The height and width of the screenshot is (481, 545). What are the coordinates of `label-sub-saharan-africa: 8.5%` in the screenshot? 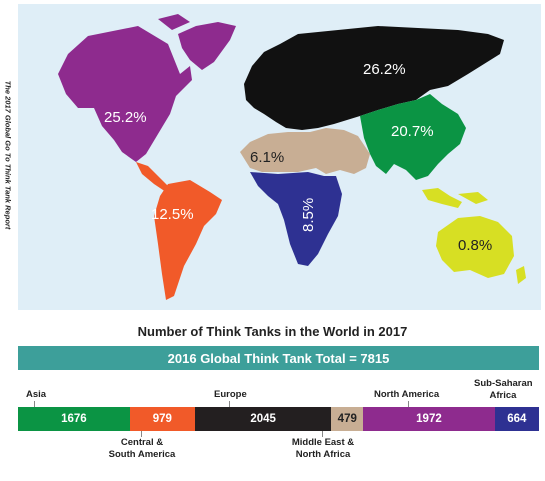 It's located at (308, 215).